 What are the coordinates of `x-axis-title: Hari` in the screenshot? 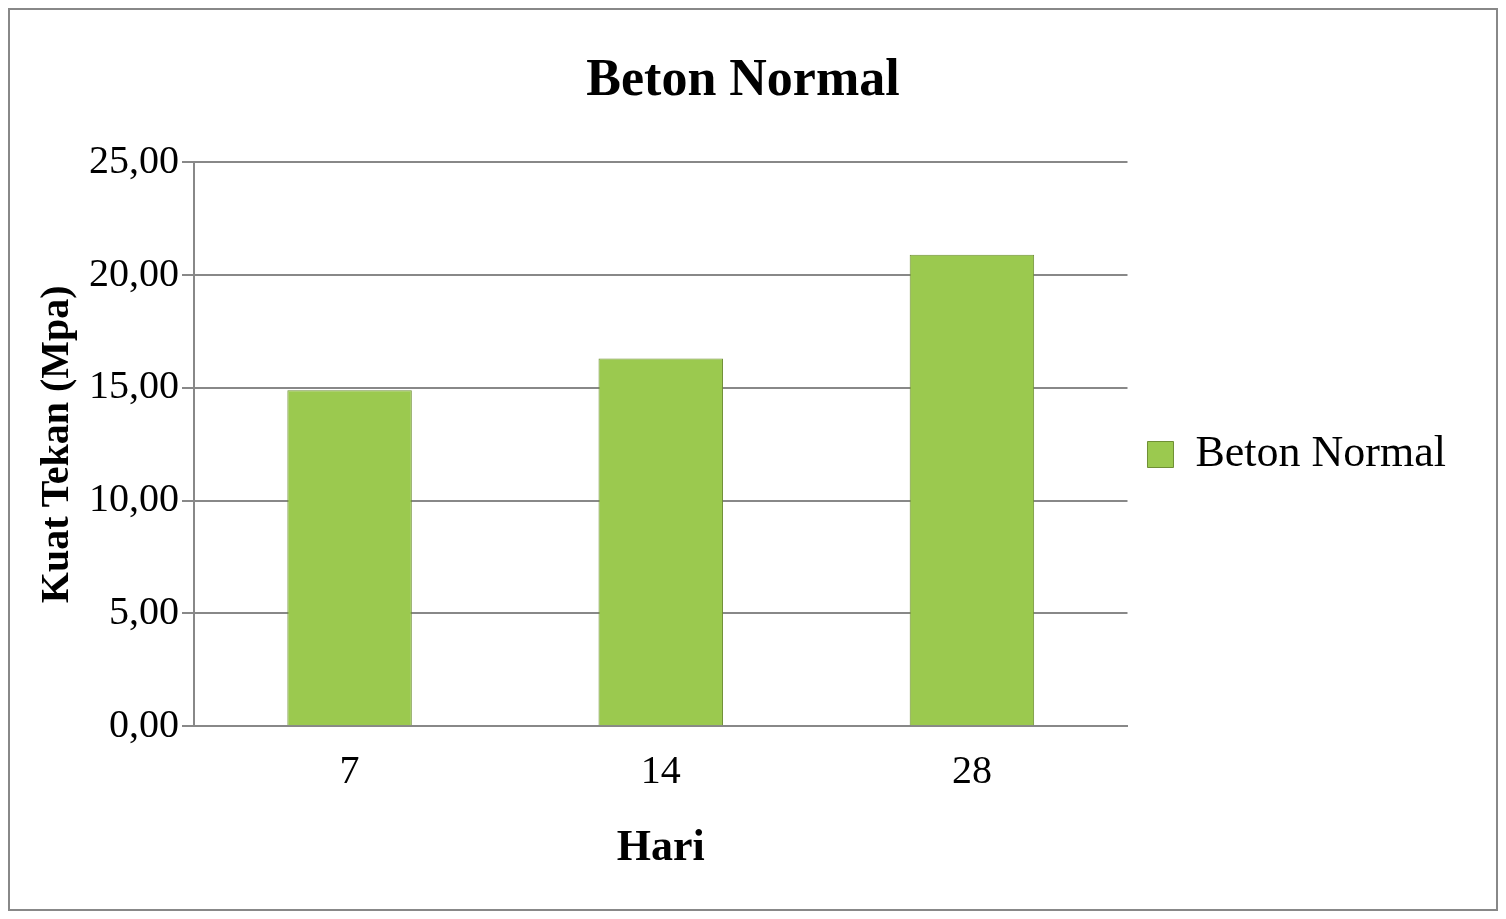 It's located at (660, 845).